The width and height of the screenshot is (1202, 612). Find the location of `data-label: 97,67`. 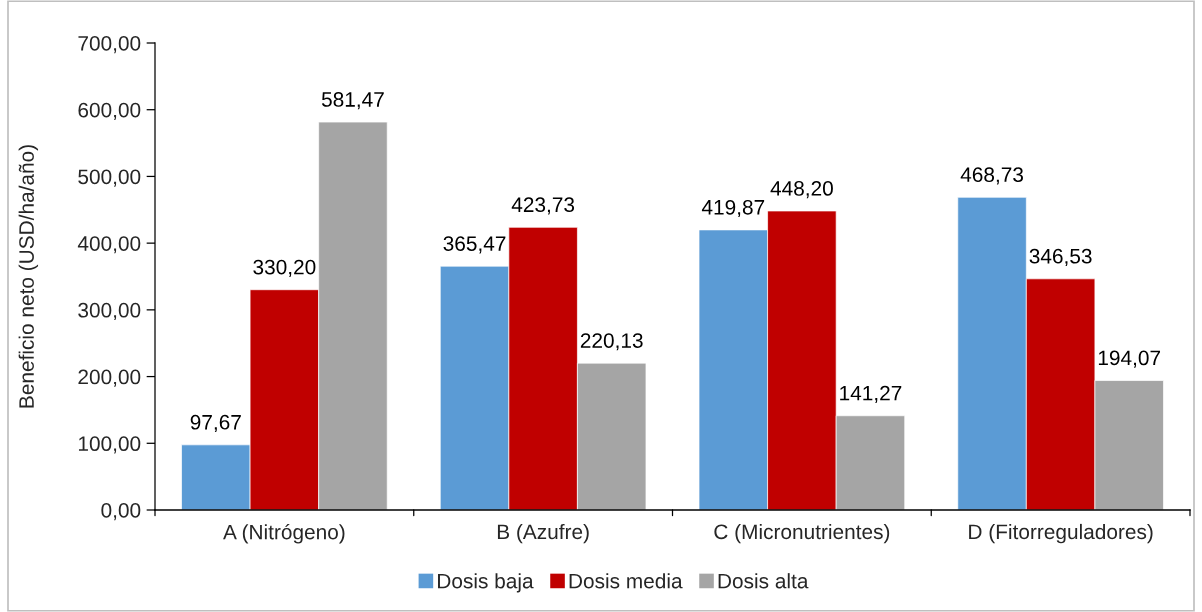

data-label: 97,67 is located at coordinates (215, 423).